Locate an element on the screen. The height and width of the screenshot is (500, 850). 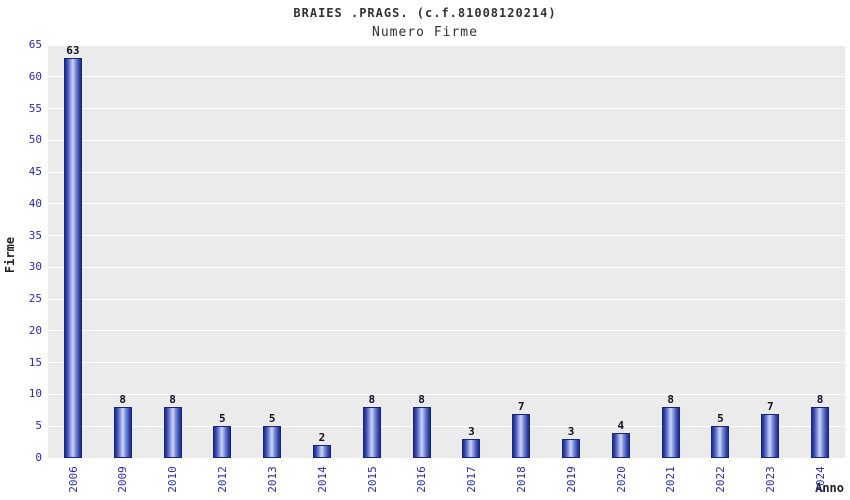
bar-value-label: 2 is located at coordinates (322, 437).